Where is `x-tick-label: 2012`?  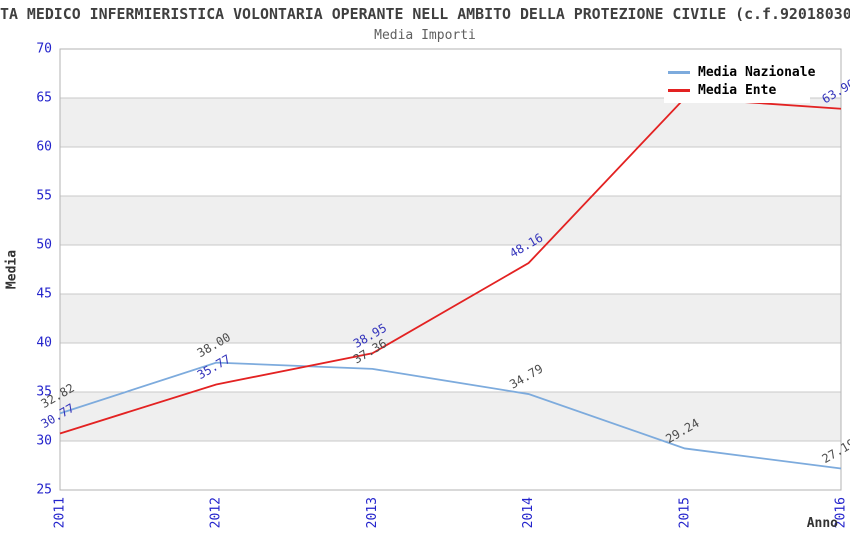
x-tick-label: 2012 is located at coordinates (216, 512).